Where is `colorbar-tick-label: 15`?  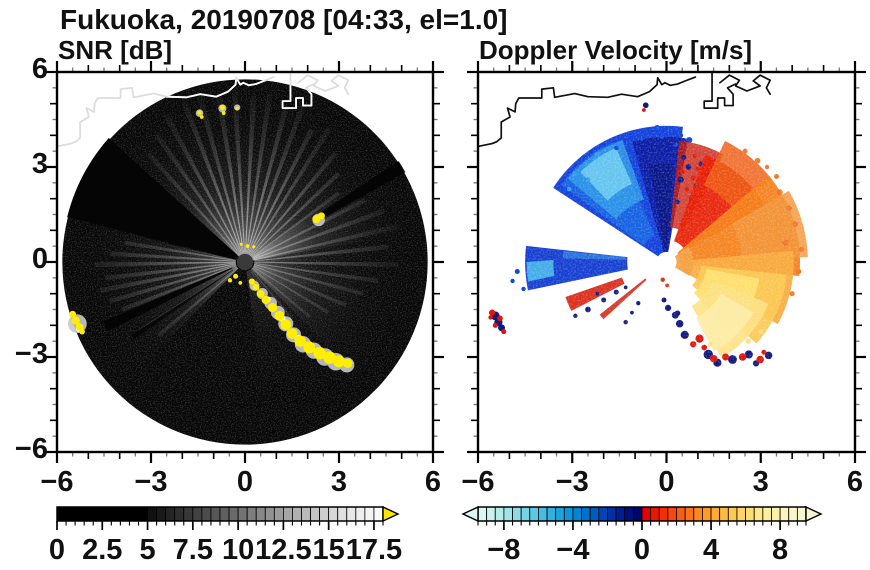
colorbar-tick-label: 15 is located at coordinates (328, 550).